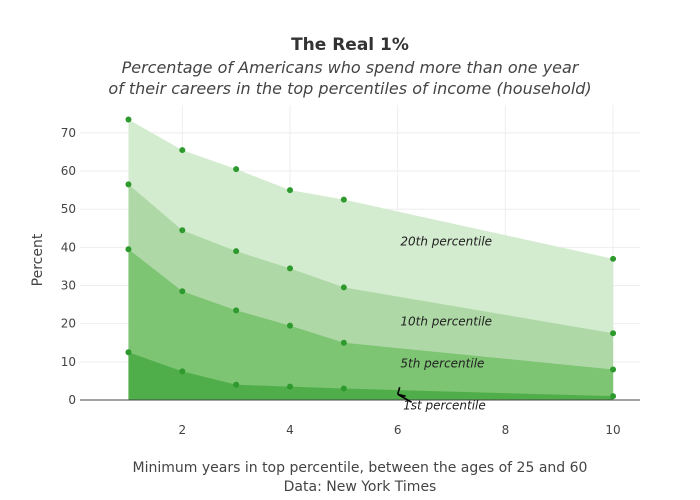 This screenshot has height=500, width=700. Describe the element at coordinates (182, 430) in the screenshot. I see `x-tick-label-2: 2` at that location.